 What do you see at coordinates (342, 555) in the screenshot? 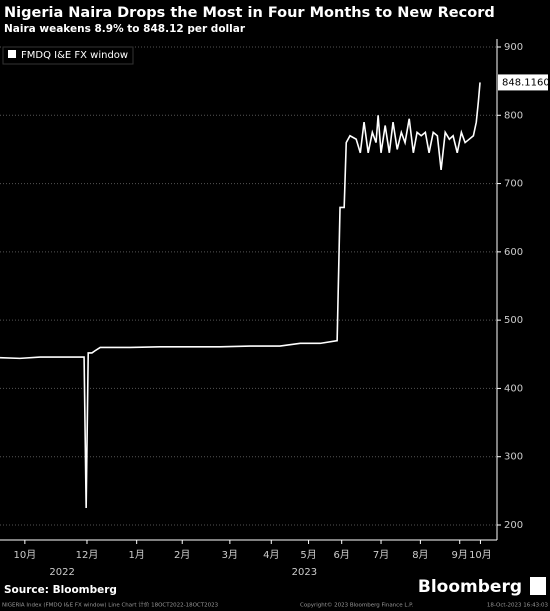
I see `x-tick-label: 6月` at bounding box center [342, 555].